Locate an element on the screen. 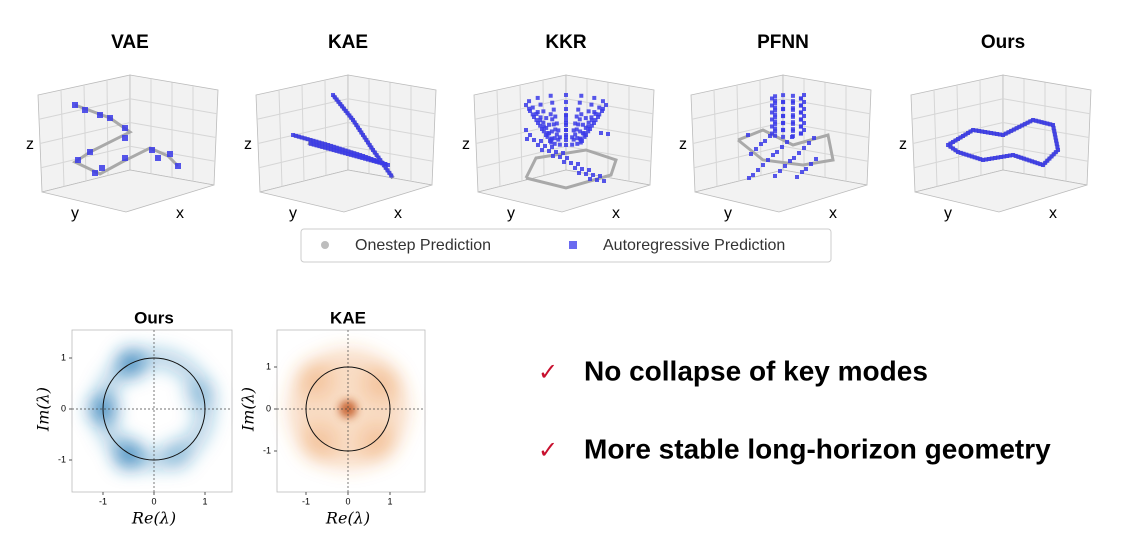  axis-label: z is located at coordinates (466, 144).